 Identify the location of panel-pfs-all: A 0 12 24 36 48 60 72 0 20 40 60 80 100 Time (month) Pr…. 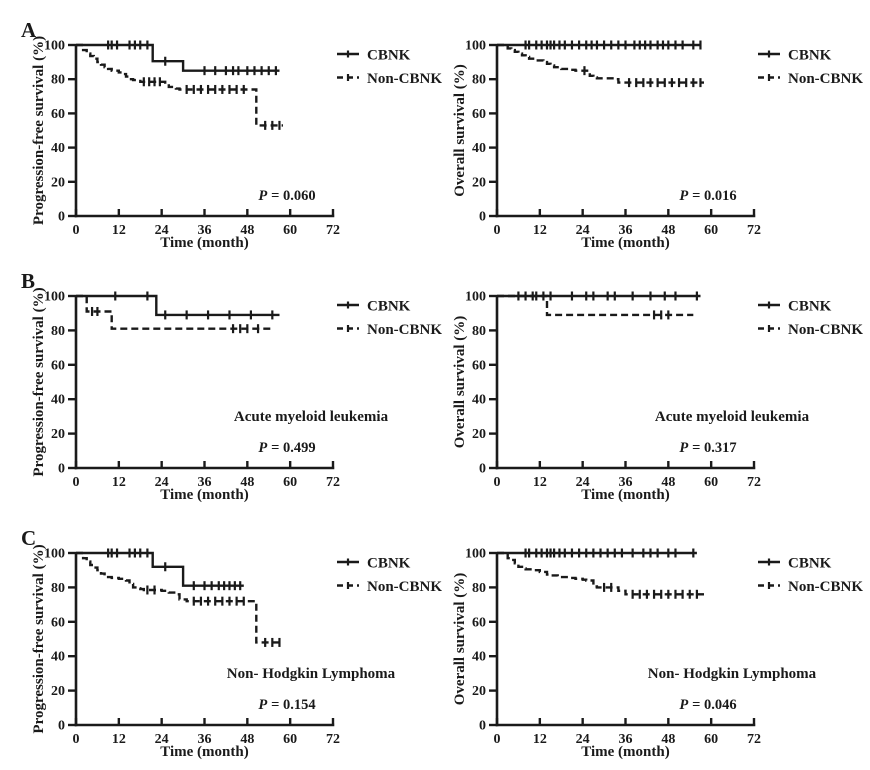
(231, 134).